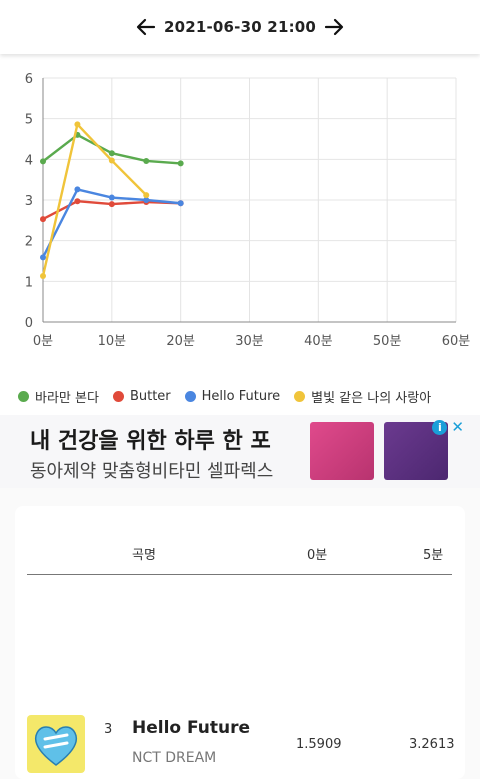  I want to click on album-art, so click(56, 744).